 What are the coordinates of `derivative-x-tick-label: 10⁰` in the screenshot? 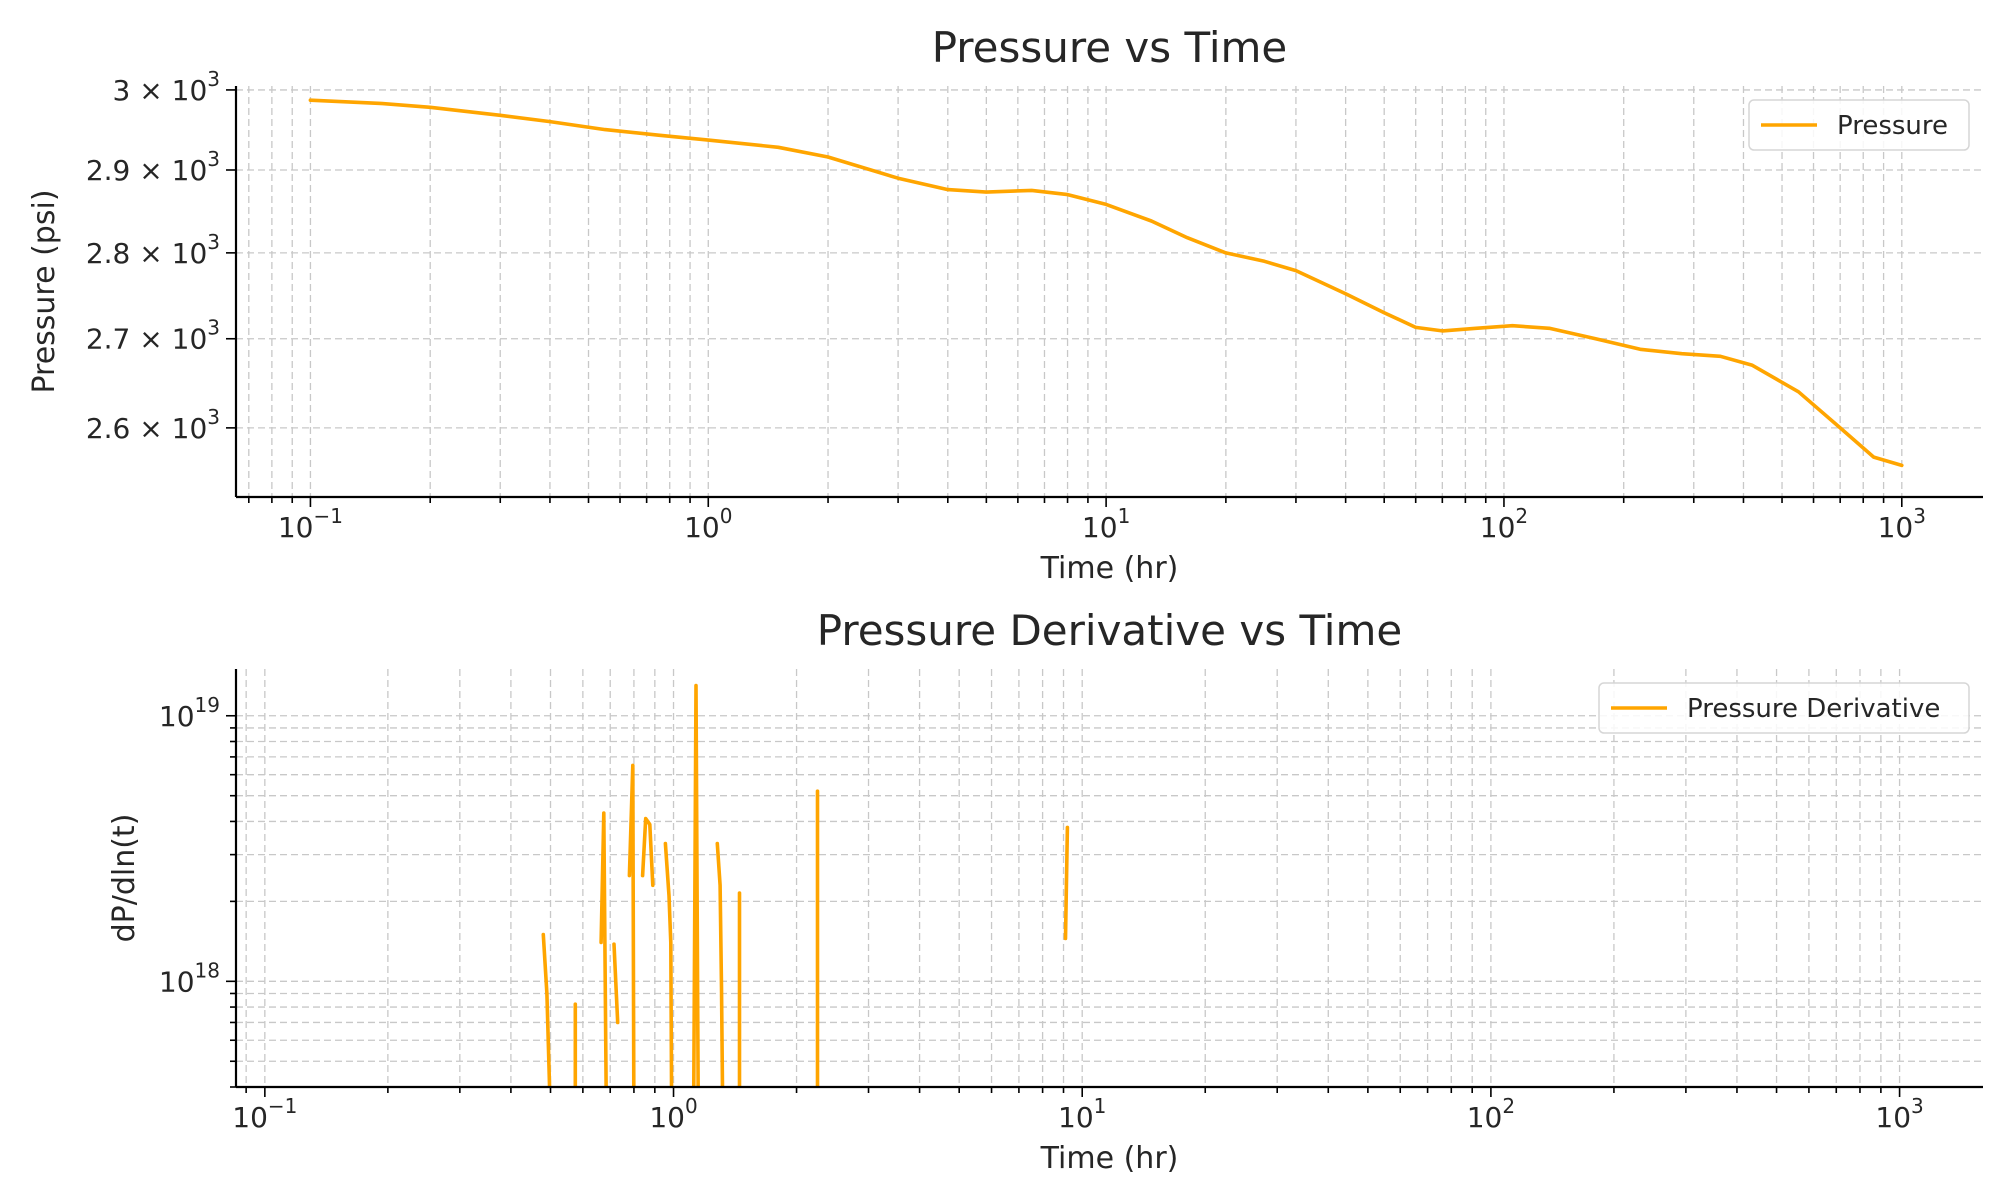 It's located at (673, 1114).